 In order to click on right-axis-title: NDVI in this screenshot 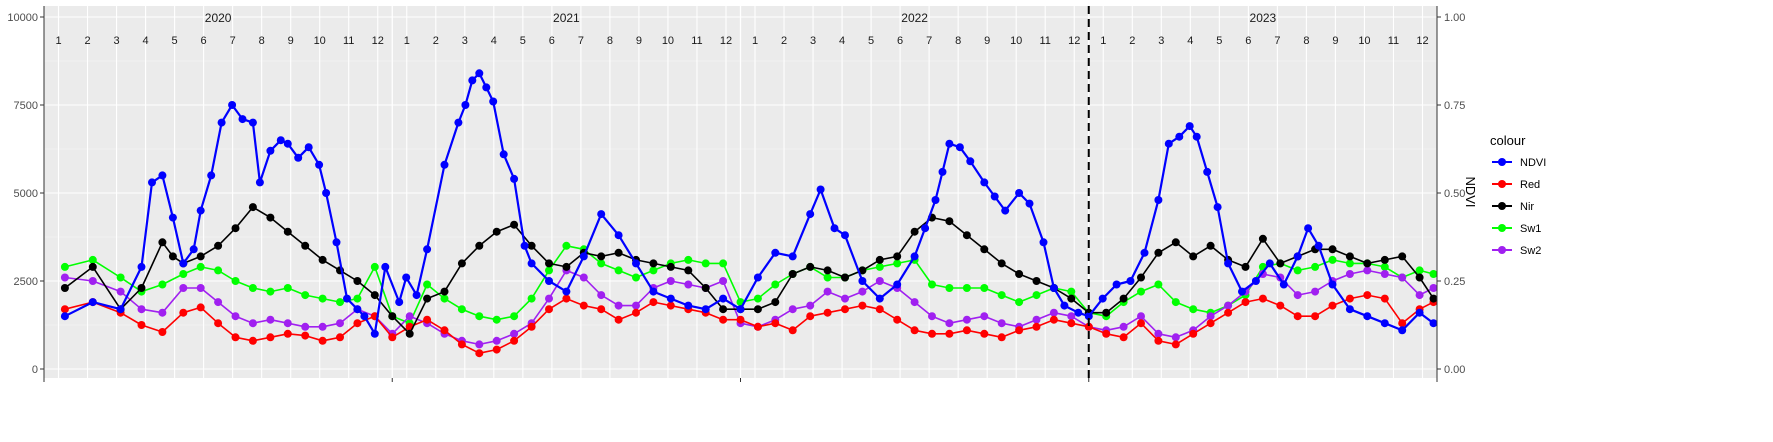, I will do `click(1470, 191)`.